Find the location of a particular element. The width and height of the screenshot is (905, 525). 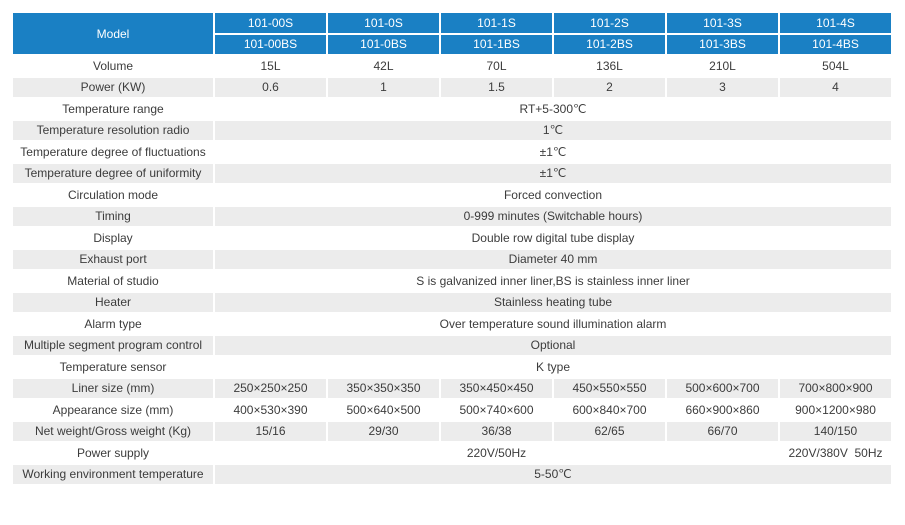

spec-row: Temperature sensor K type is located at coordinates (452, 367).